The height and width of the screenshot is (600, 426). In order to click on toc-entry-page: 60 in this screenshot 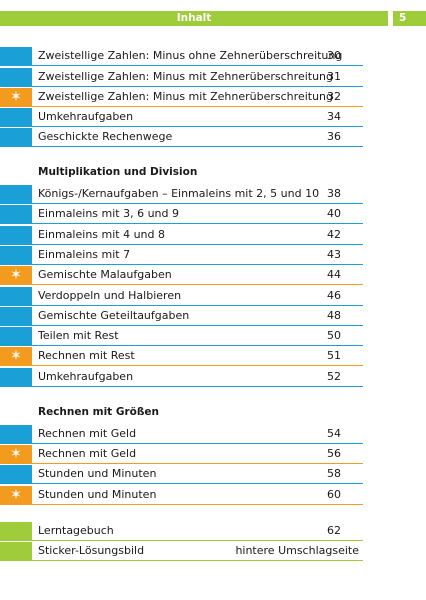, I will do `click(334, 494)`.